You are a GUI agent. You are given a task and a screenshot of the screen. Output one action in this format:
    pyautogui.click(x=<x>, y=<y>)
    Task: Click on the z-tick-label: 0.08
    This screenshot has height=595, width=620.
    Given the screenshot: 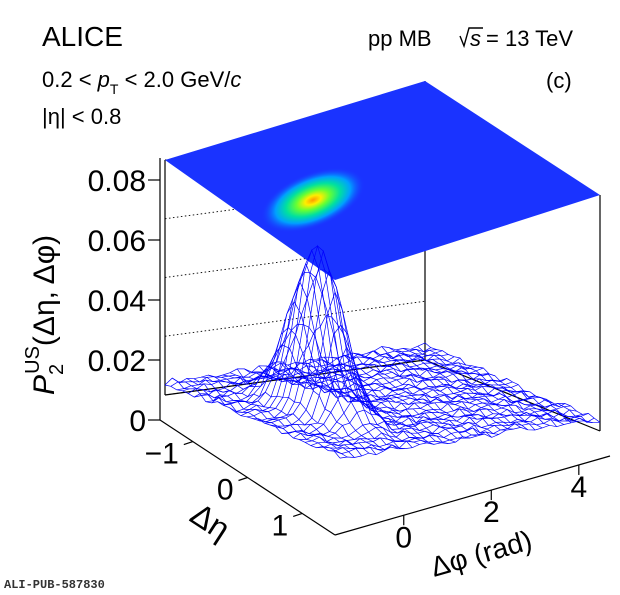 What is the action you would take?
    pyautogui.click(x=117, y=181)
    